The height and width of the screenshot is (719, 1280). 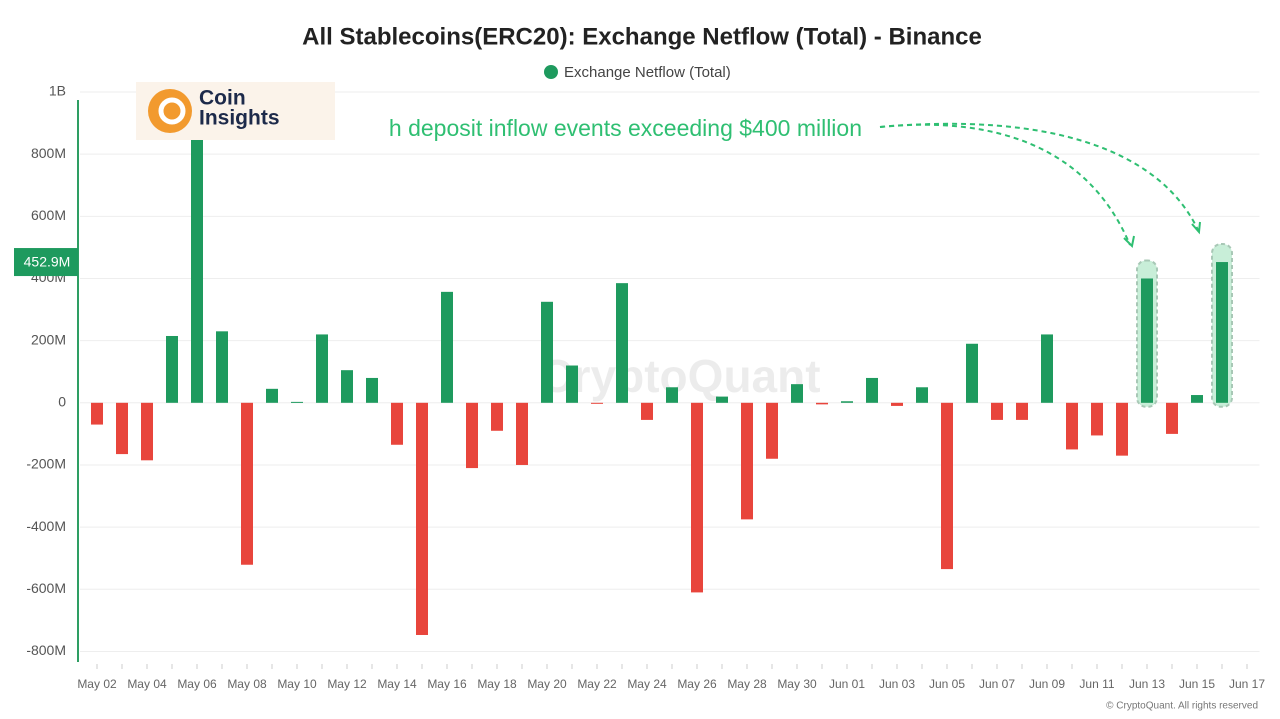 I want to click on x-tick-label: Jun 13, so click(x=1147, y=684).